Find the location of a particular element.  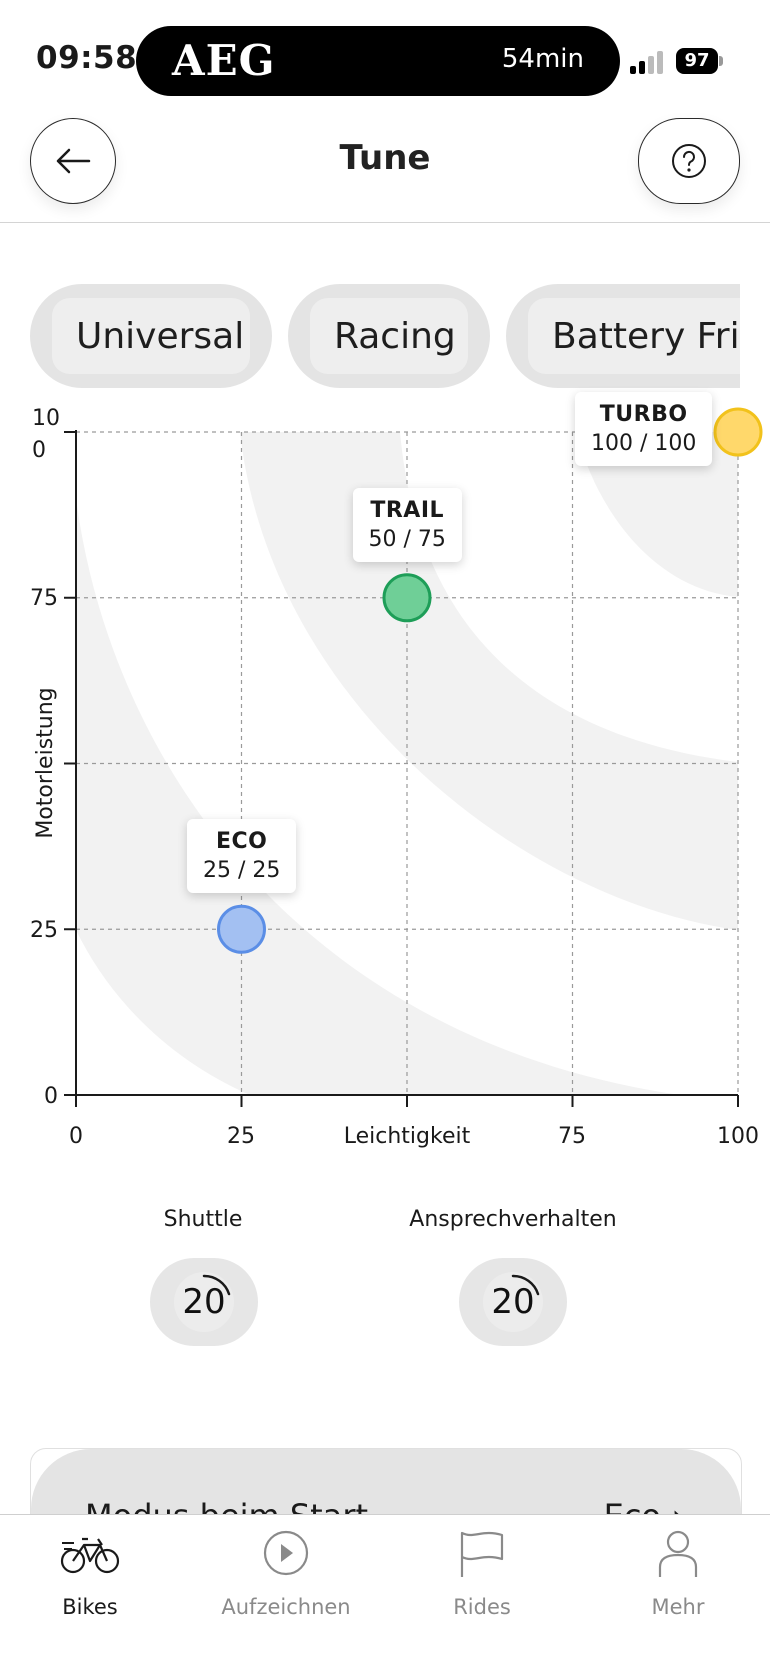

nav-more: Mehr is located at coordinates (678, 1575).